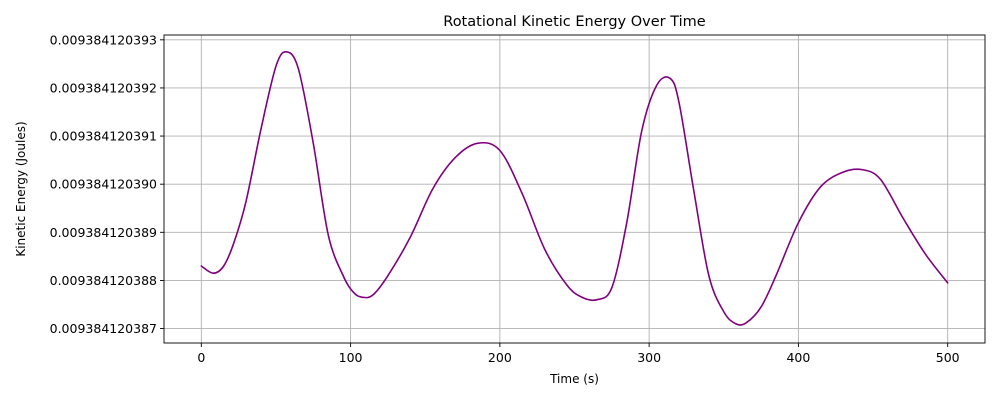  What do you see at coordinates (351, 357) in the screenshot?
I see `x-tick-label: 100` at bounding box center [351, 357].